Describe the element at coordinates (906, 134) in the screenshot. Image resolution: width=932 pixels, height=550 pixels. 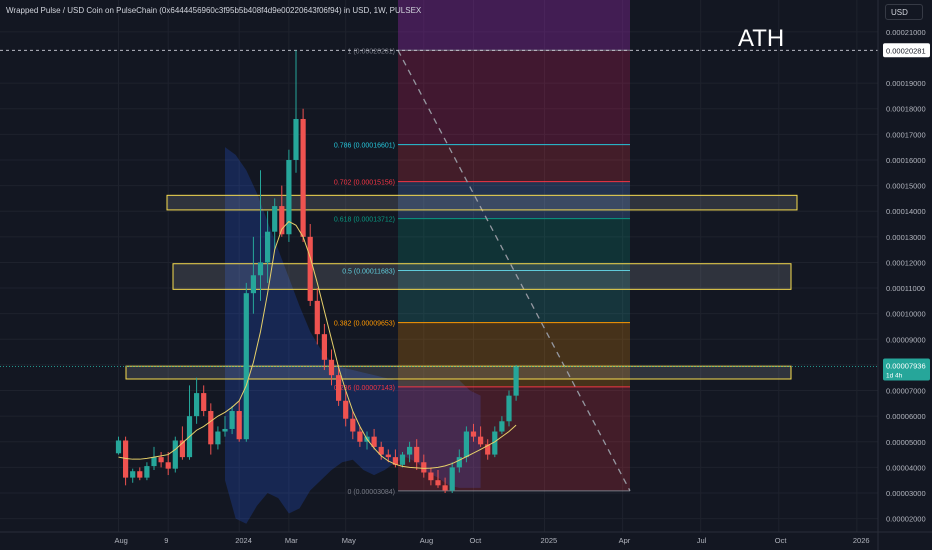
I see `price-axis-tick-label: 0.00017000` at that location.